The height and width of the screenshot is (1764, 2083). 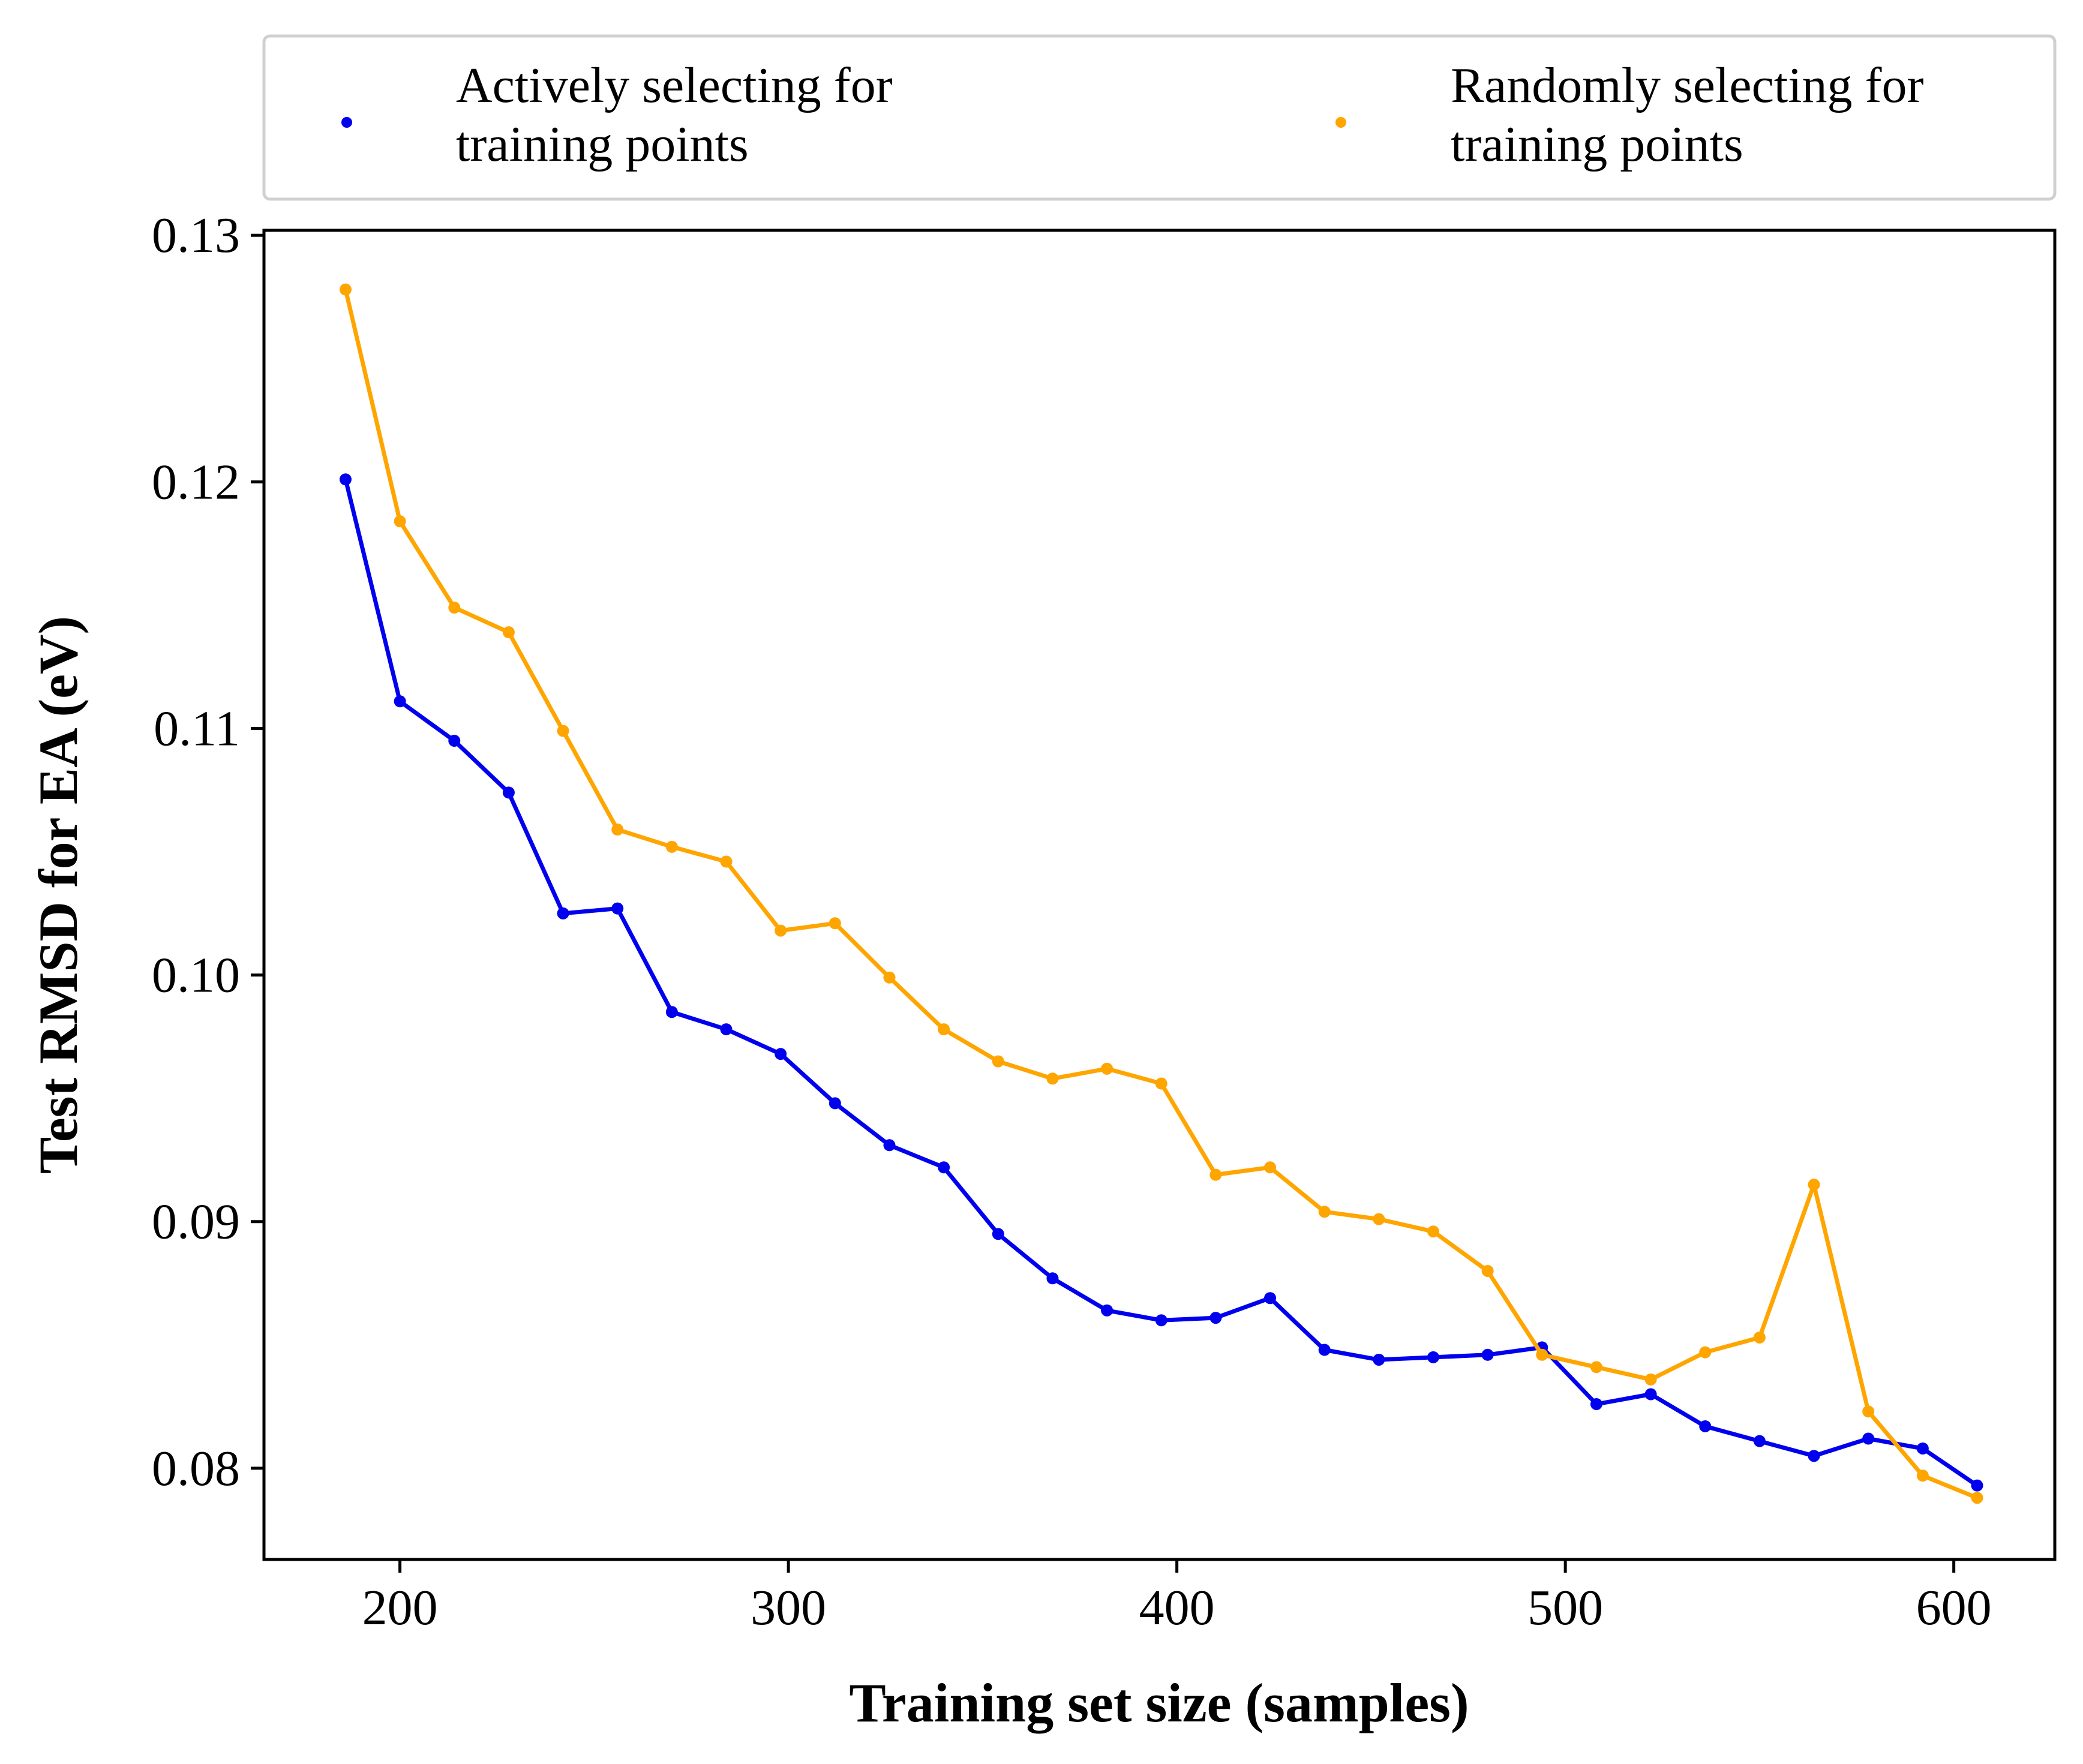 What do you see at coordinates (603, 144) in the screenshot?
I see `legend-label-active-line2: training points` at bounding box center [603, 144].